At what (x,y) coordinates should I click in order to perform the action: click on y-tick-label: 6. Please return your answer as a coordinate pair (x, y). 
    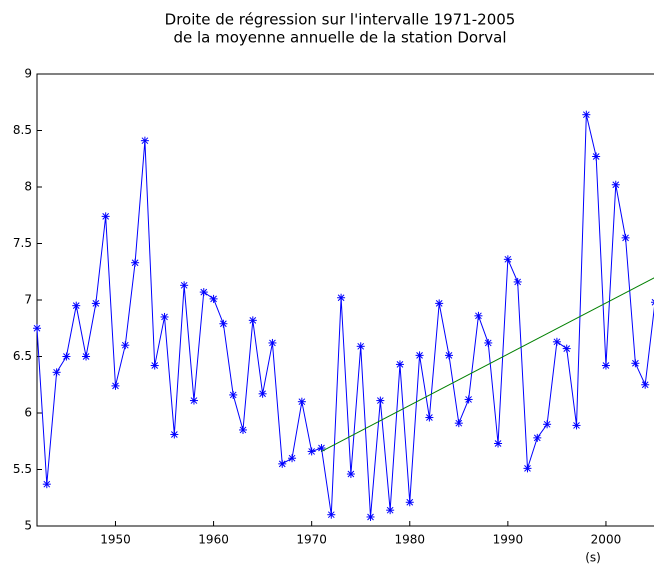
    Looking at the image, I should click on (28, 413).